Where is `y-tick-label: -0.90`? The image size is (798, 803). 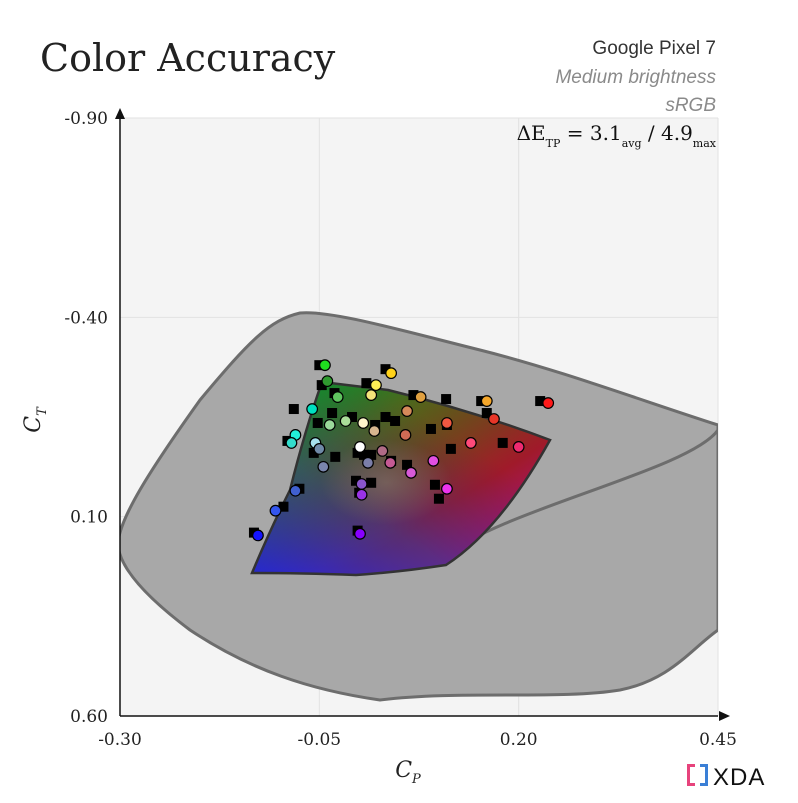 y-tick-label: -0.90 is located at coordinates (86, 119).